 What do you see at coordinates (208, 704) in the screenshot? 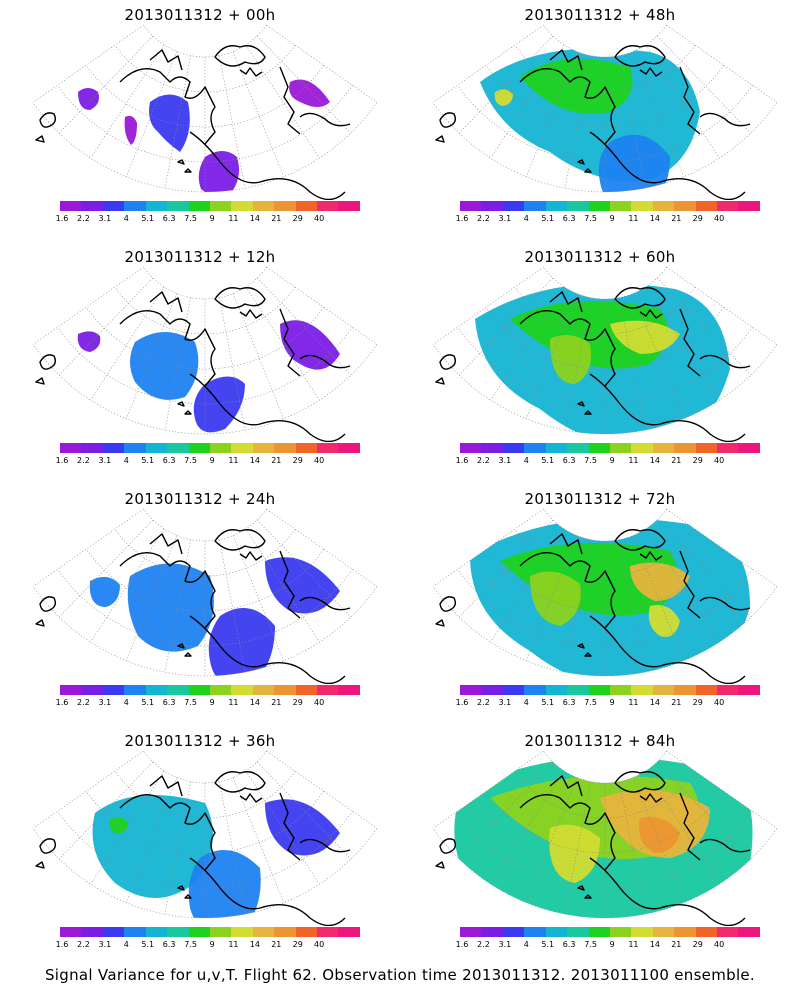
I see `colorbar-labels: 1.6 2.2 3.1 4 5.1 6.3 7.5 9 11 14 21 29 40` at bounding box center [208, 704].